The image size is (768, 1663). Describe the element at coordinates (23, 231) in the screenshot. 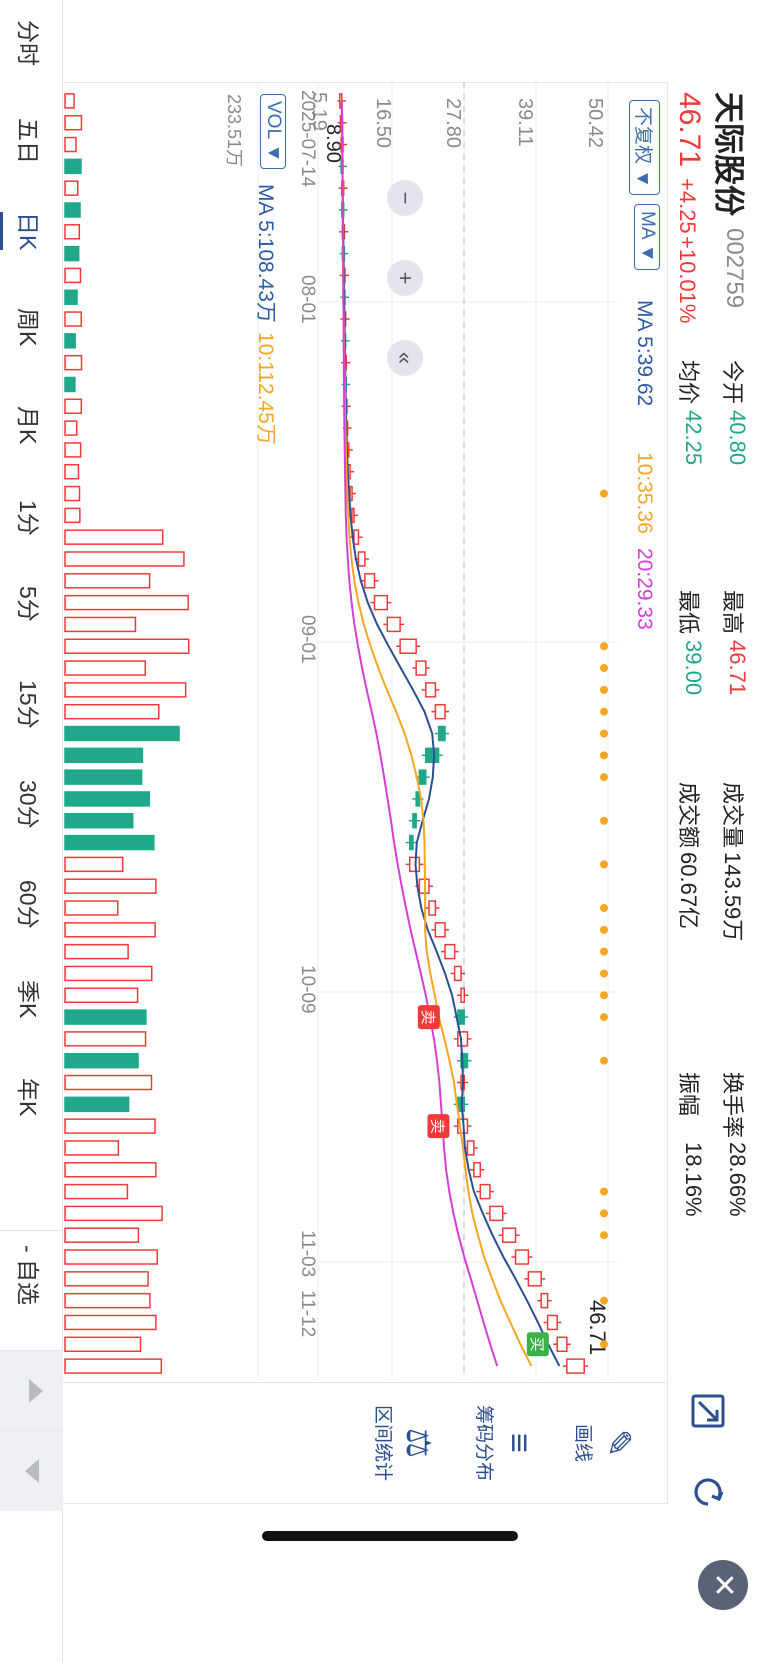

I see `tab-2: 日K` at that location.